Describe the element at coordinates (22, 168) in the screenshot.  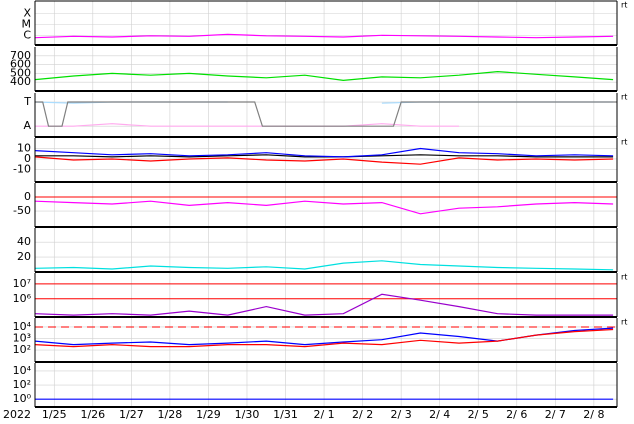
I see `y-tick-label: -10` at that location.